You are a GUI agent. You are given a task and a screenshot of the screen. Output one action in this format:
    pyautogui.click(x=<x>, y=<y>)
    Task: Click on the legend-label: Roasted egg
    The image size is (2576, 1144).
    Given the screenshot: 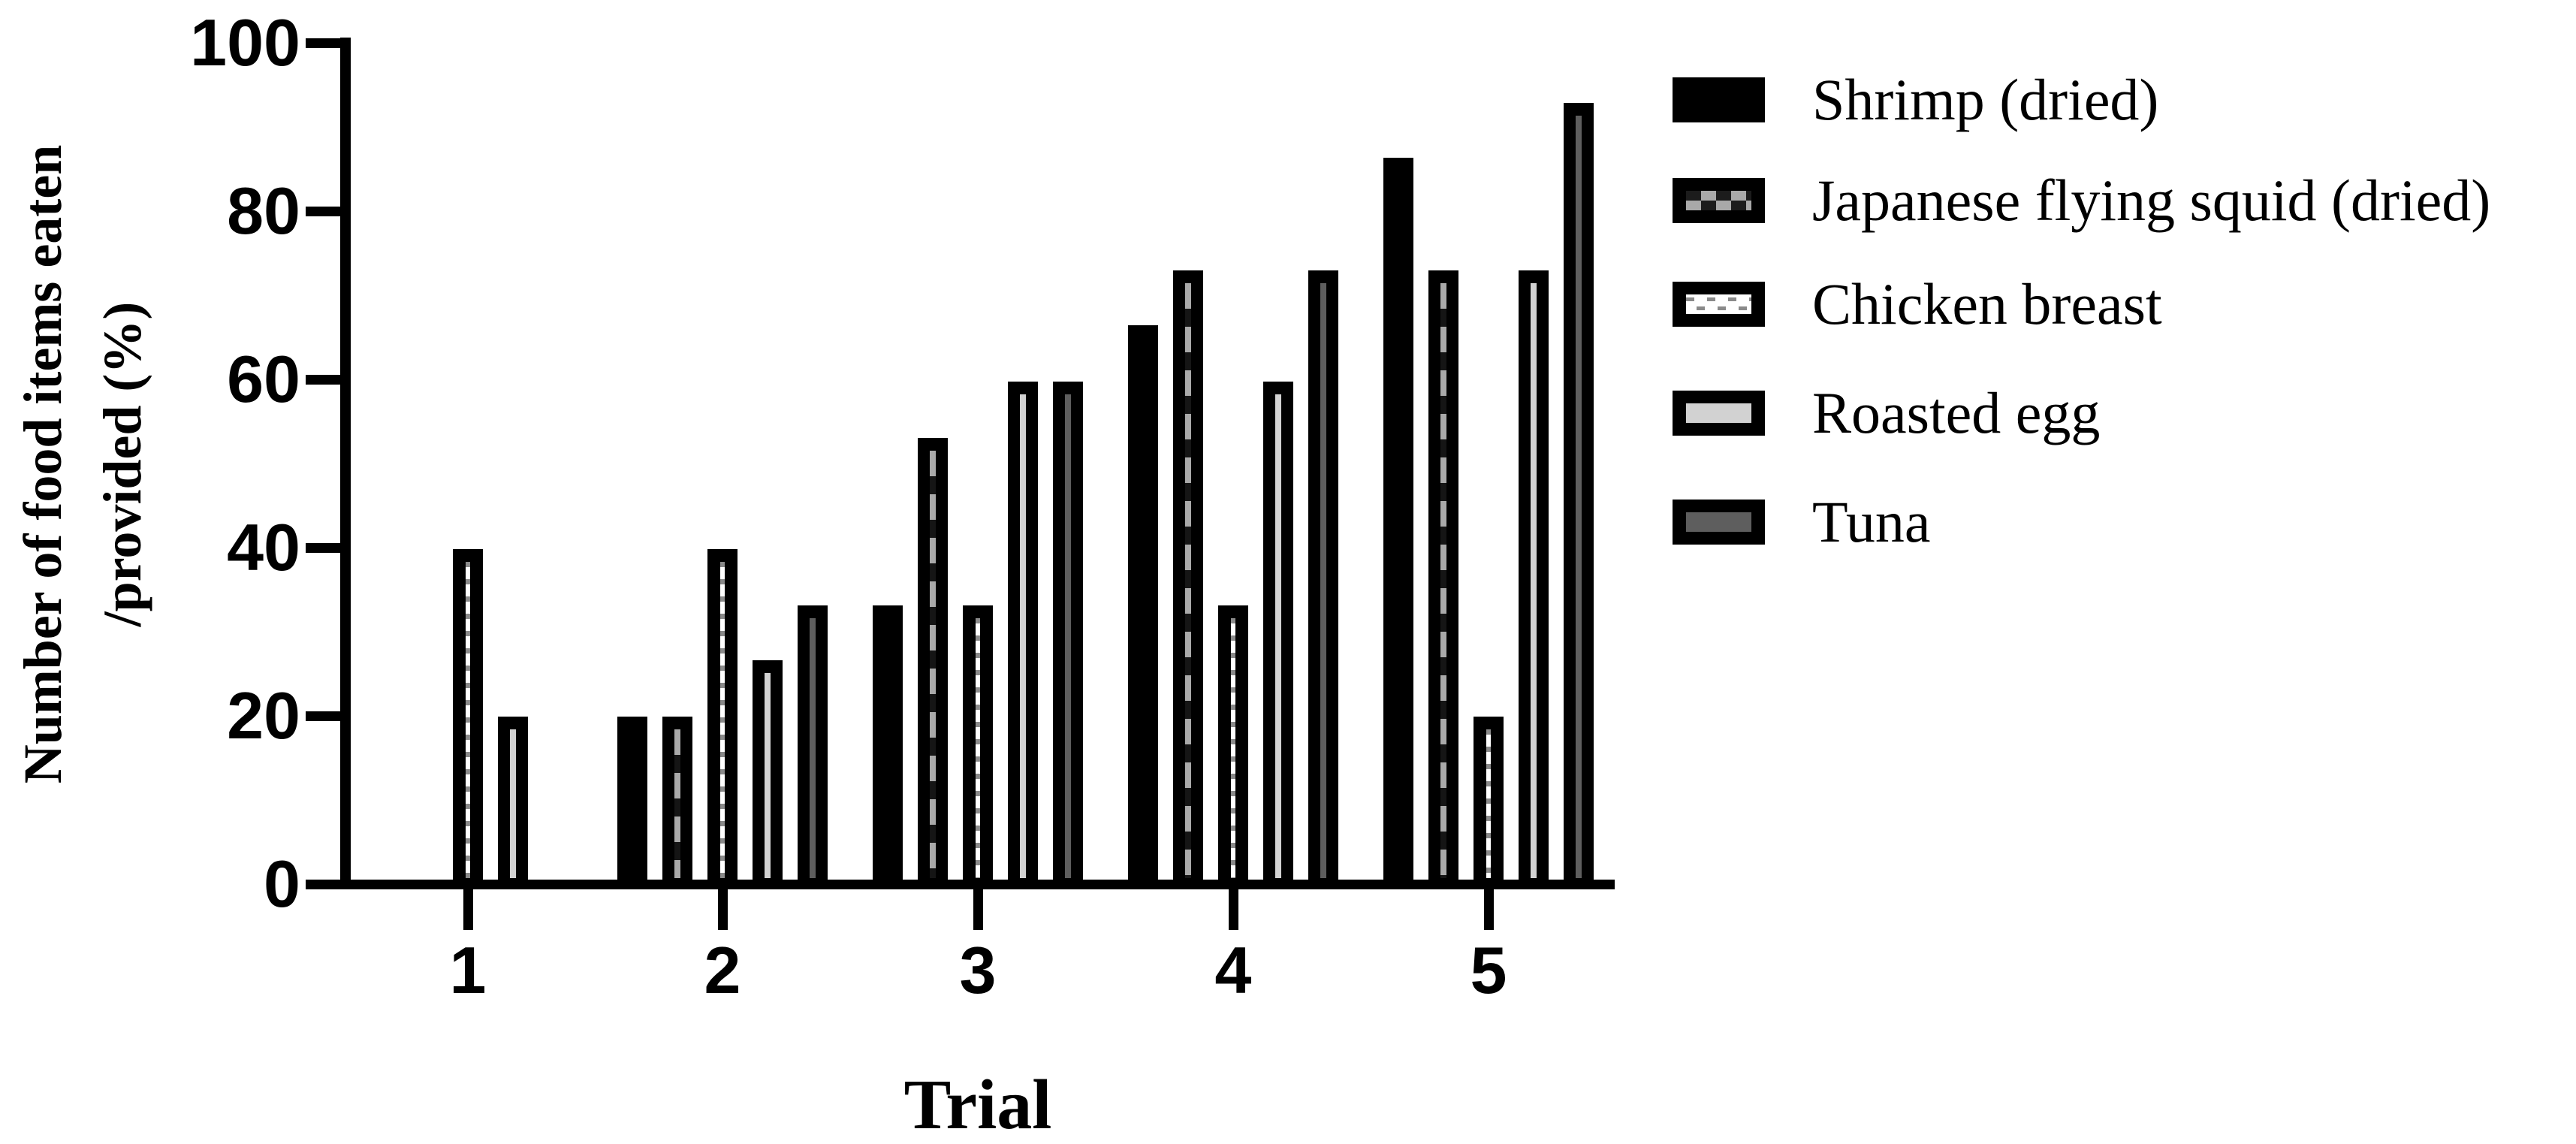 What is the action you would take?
    pyautogui.click(x=1956, y=412)
    